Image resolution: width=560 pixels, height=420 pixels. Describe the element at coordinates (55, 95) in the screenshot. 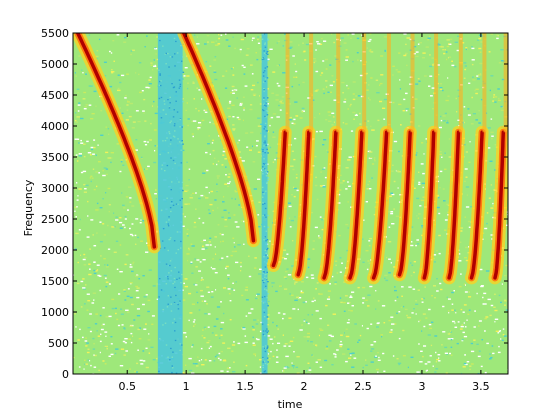

I see `y-tick-label: 4500` at that location.